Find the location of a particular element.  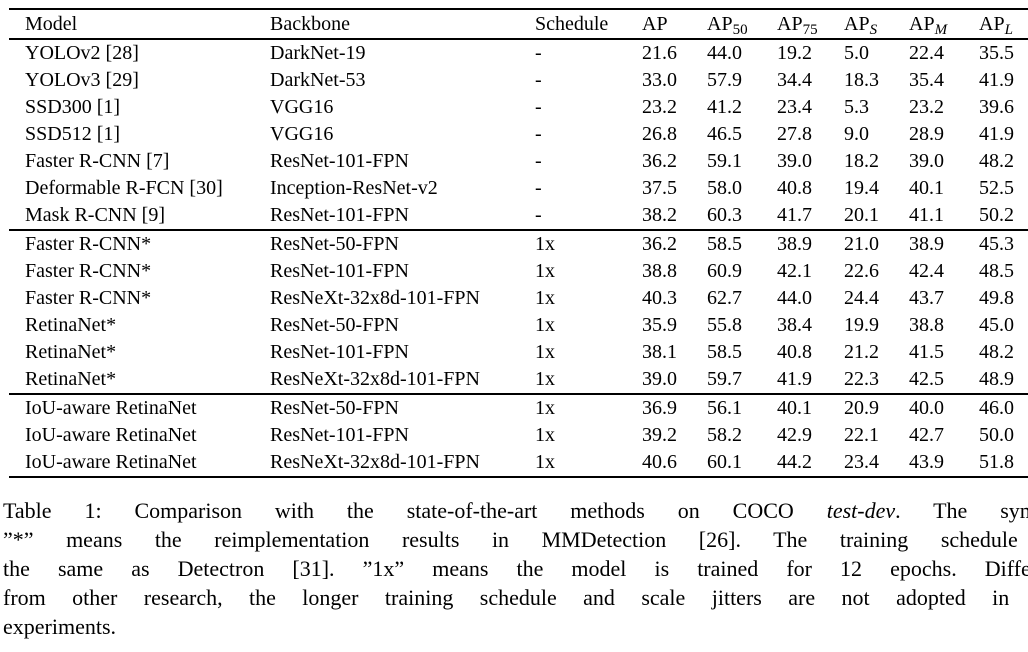

table-cell: 50.0 is located at coordinates (996, 435).